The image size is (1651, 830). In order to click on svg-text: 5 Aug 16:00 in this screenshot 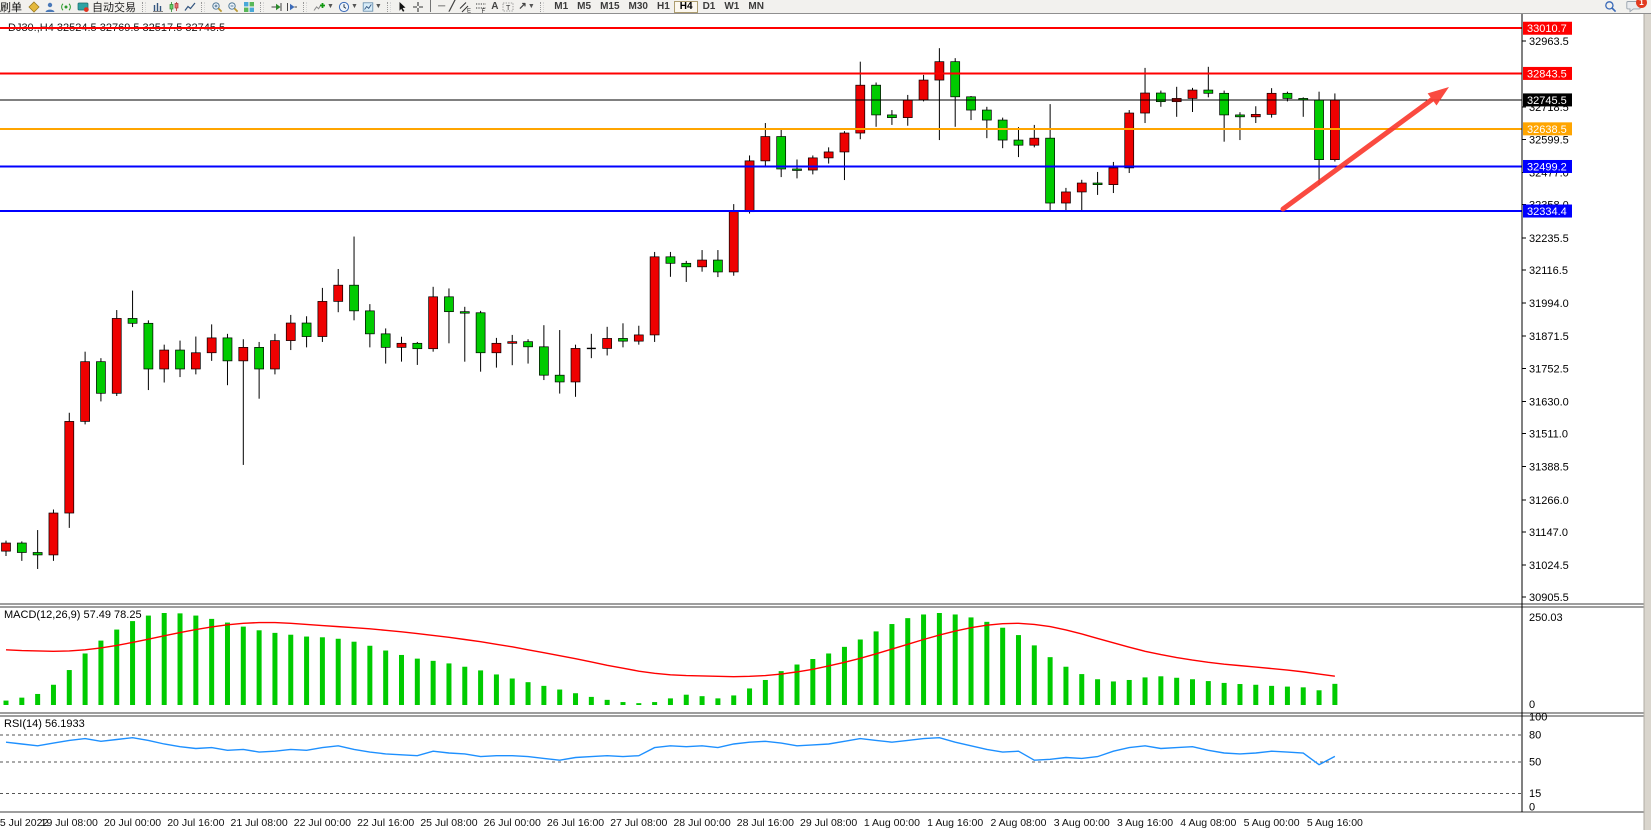, I will do `click(1335, 823)`.